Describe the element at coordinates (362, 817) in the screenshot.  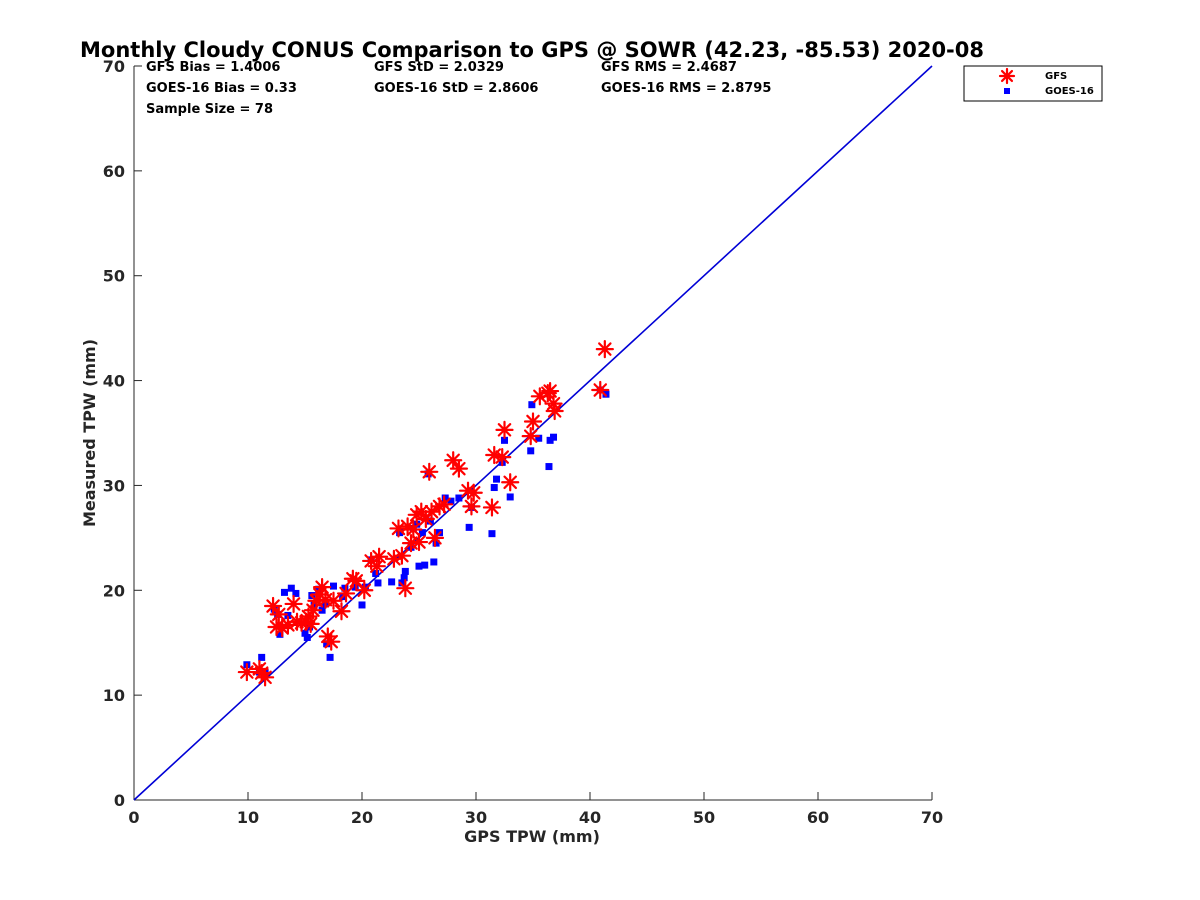
I see `x-tick-label: 20` at that location.